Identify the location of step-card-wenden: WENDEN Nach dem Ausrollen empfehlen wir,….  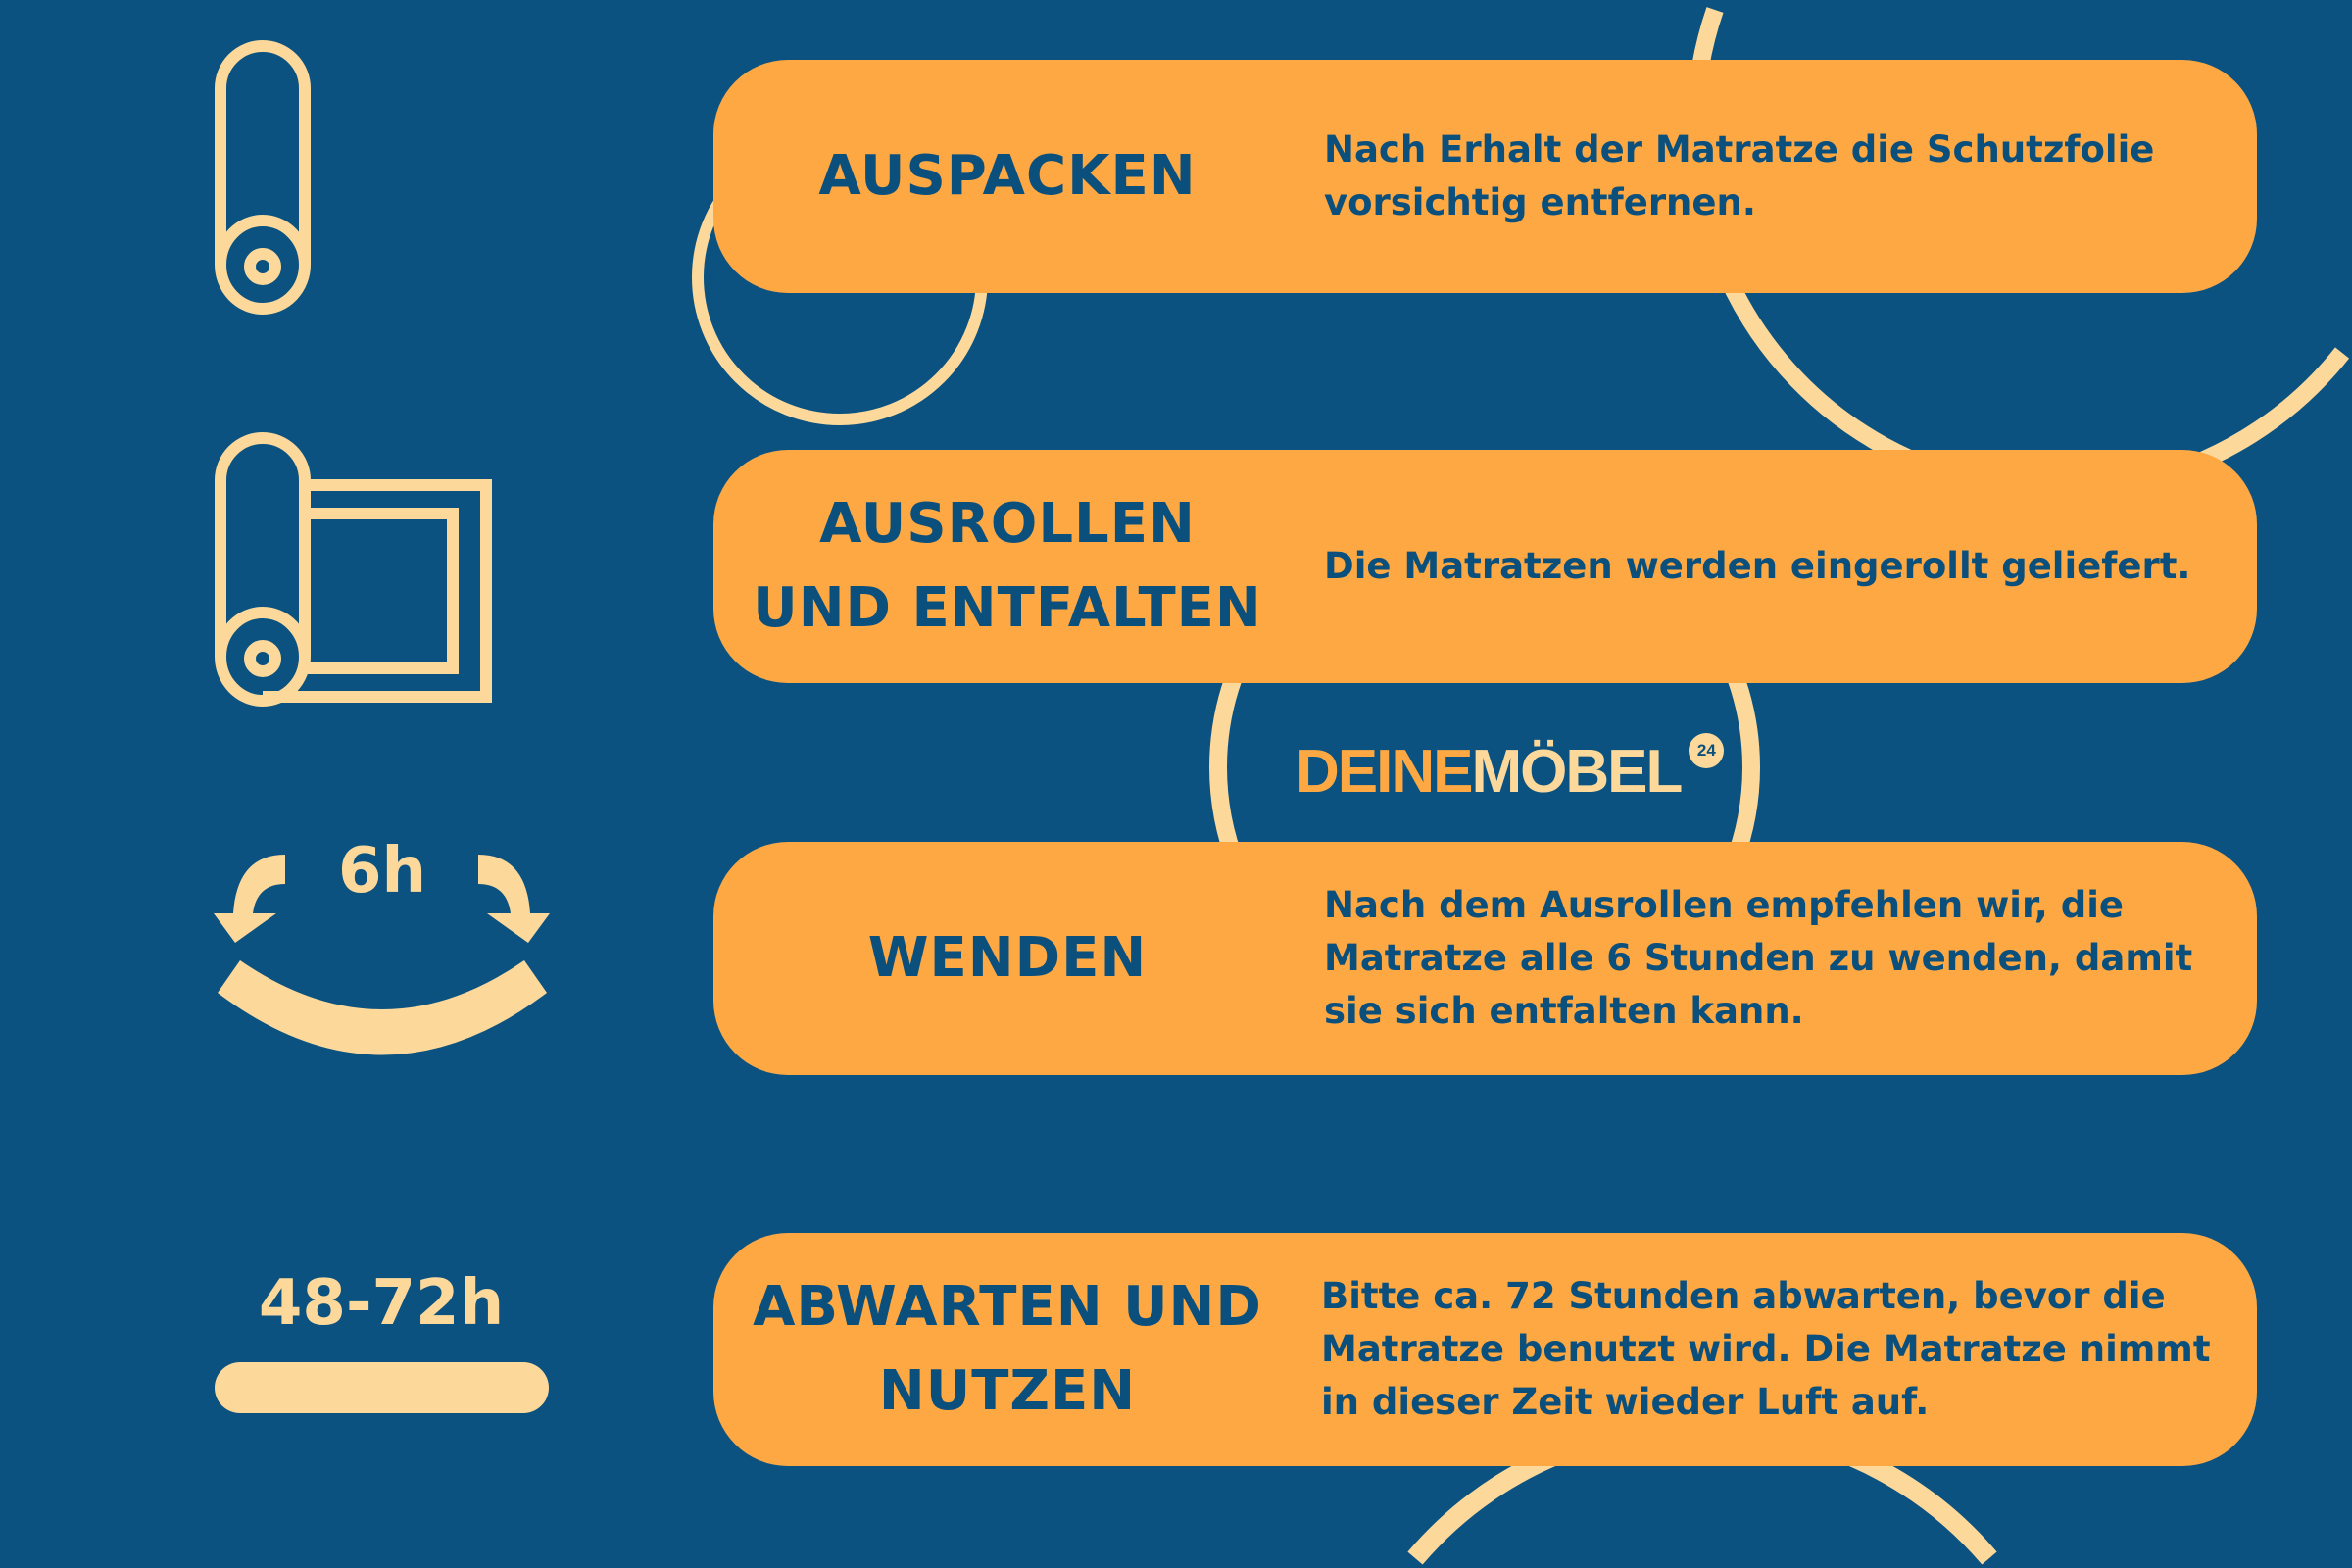
(1485, 958).